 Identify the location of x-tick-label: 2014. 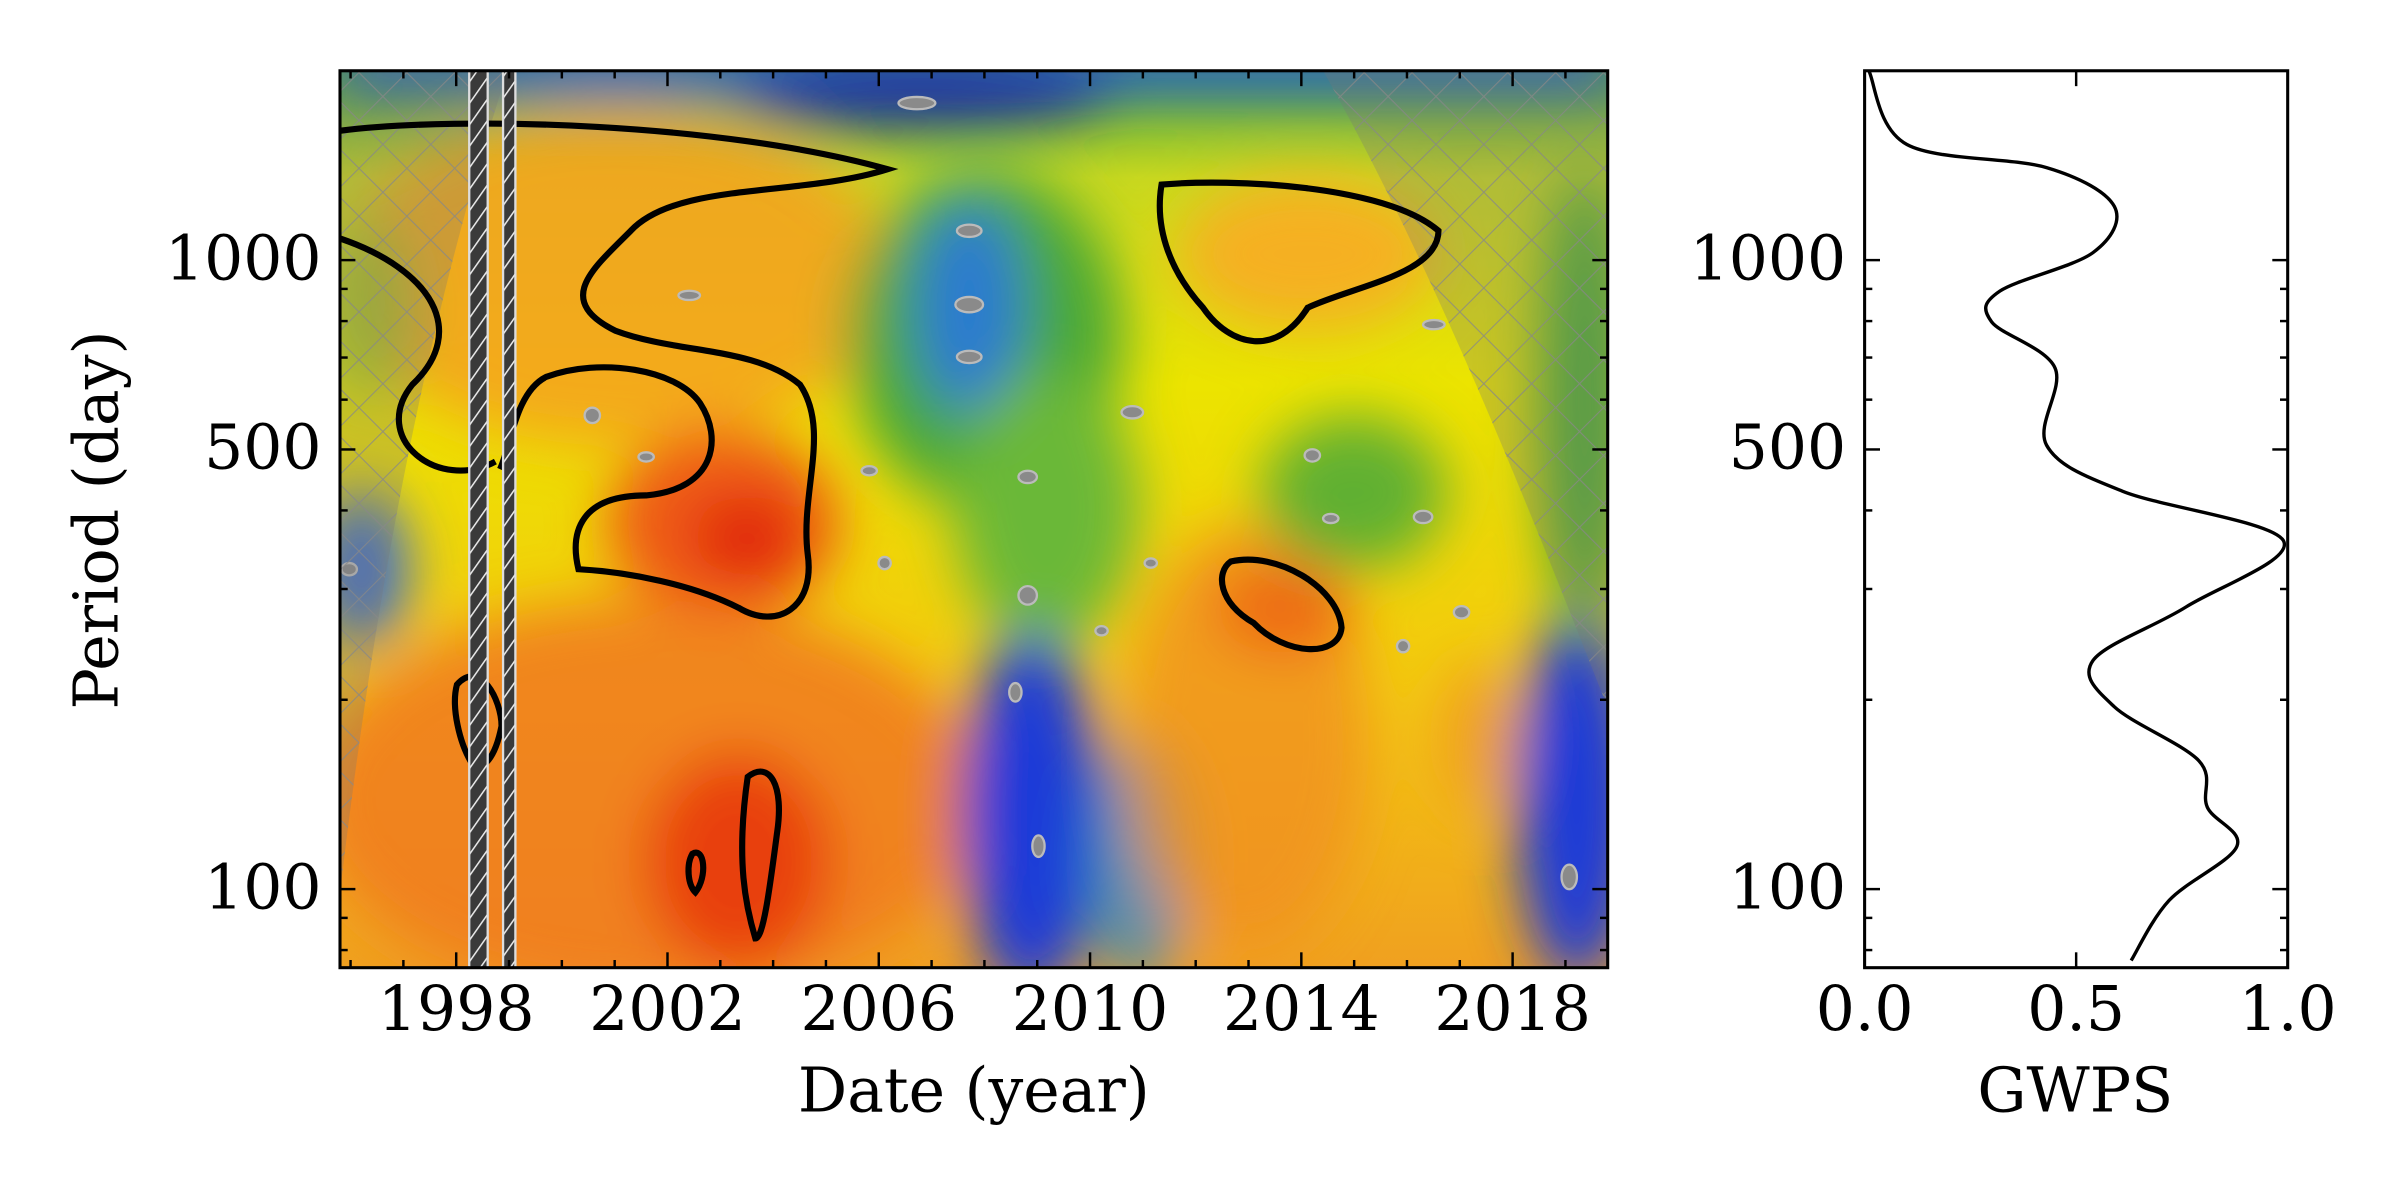
(1301, 1009).